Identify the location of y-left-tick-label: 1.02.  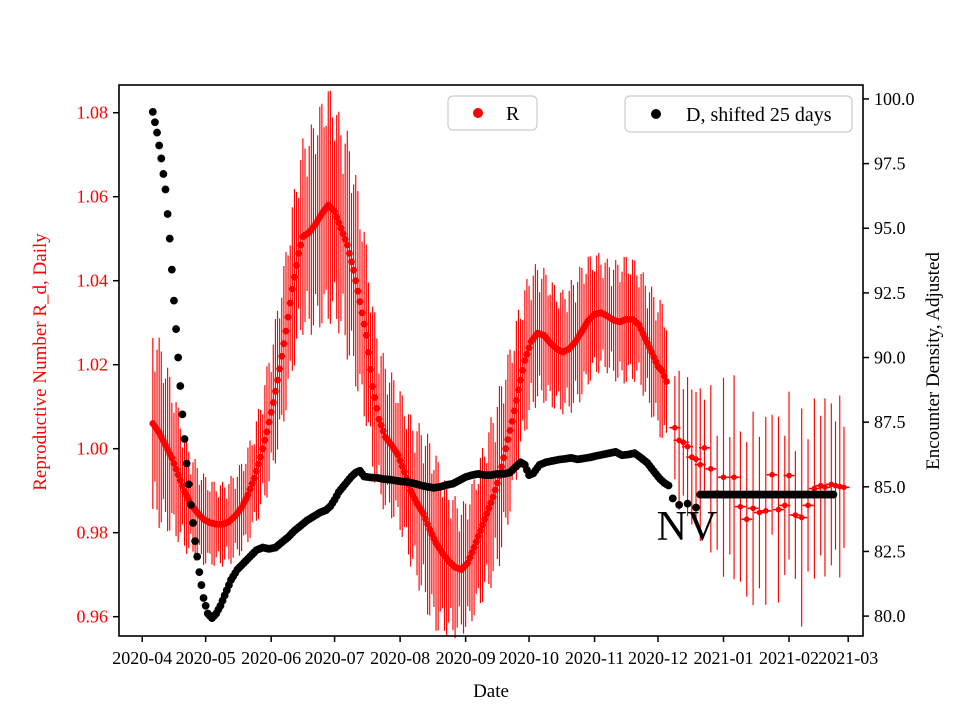
(93, 365).